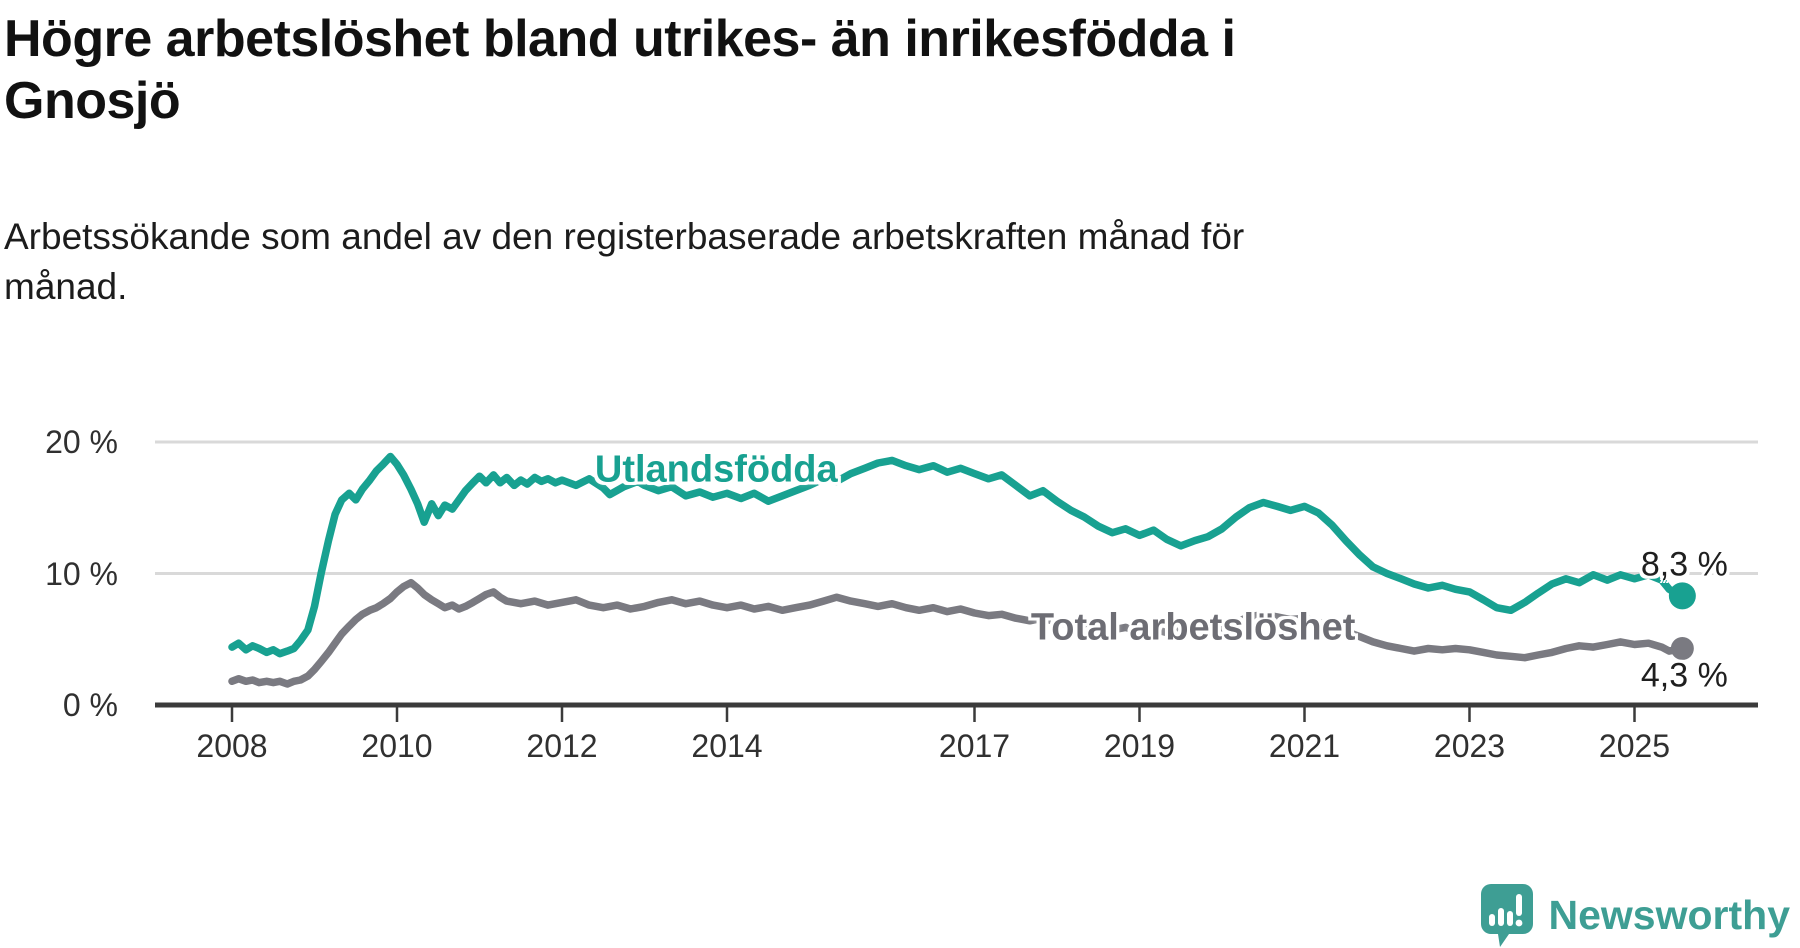 The height and width of the screenshot is (948, 1800). Describe the element at coordinates (81, 573) in the screenshot. I see `y-tick-label-10: 10 %` at that location.